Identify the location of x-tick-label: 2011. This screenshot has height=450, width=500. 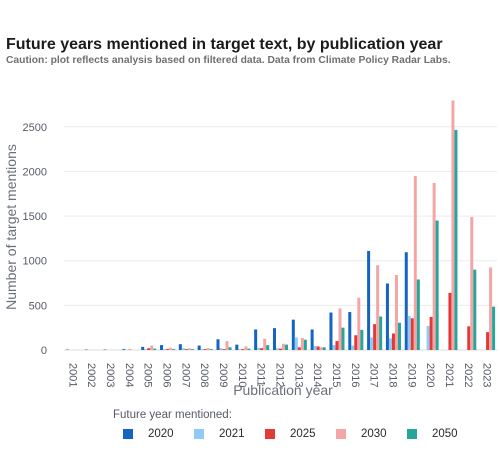
(261, 375).